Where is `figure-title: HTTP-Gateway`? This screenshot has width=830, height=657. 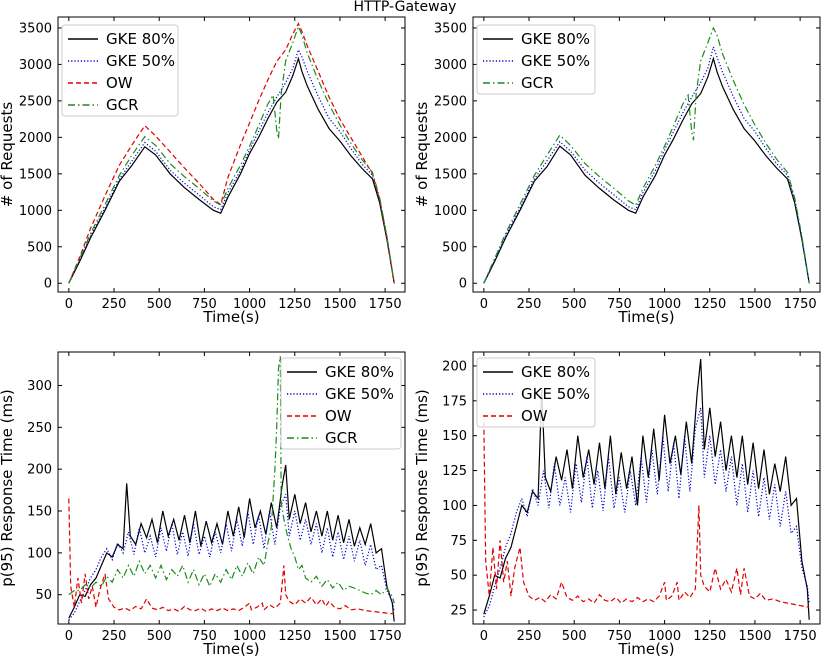 figure-title: HTTP-Gateway is located at coordinates (405, 7).